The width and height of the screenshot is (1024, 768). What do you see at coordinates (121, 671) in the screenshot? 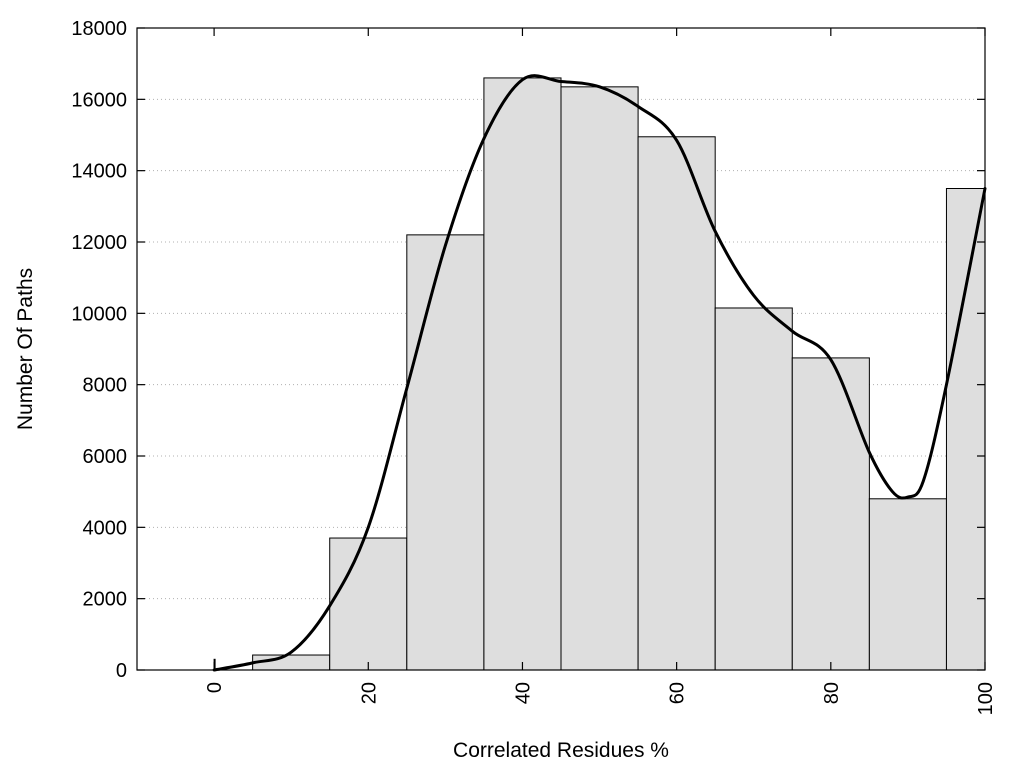
I see `y-tick-label-0: 0` at bounding box center [121, 671].